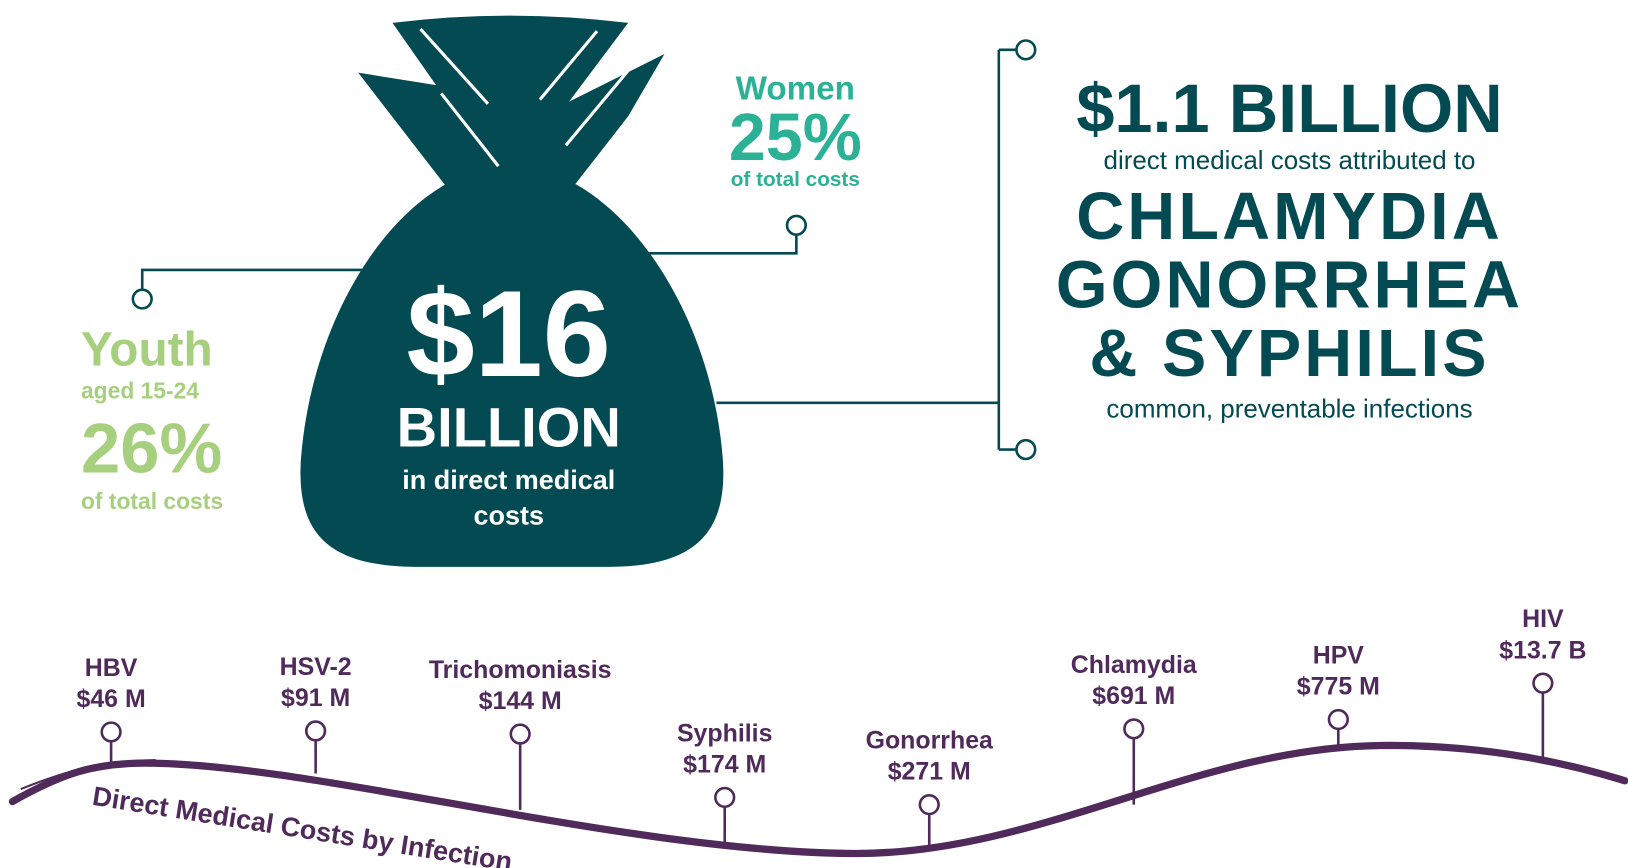  Describe the element at coordinates (520, 670) in the screenshot. I see `infection-name: Trichomoniasis` at that location.